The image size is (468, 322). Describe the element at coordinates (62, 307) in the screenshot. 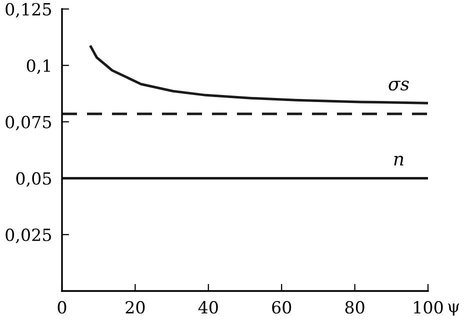

I see `x-tick-label: 0` at that location.